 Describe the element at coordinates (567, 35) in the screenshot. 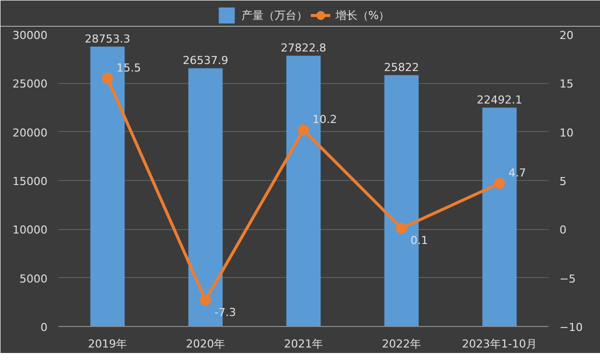

I see `y2-tick-label: 20` at that location.